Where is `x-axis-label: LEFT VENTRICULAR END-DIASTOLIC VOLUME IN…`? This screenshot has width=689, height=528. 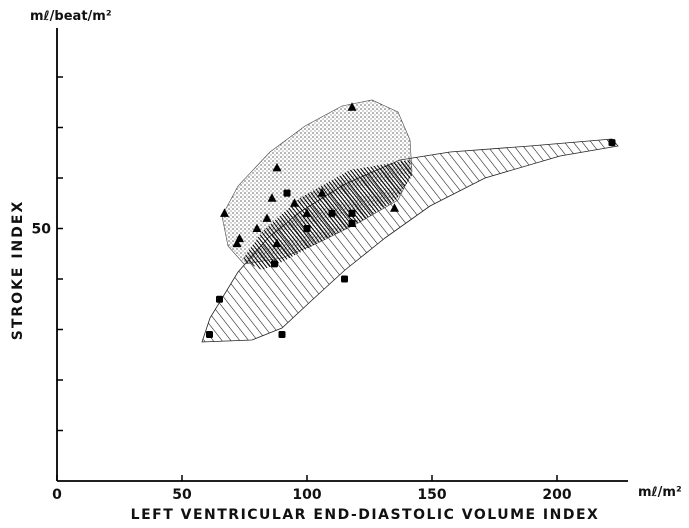 x-axis-label: LEFT VENTRICULAR END-DIASTOLIC VOLUME IN… is located at coordinates (365, 515).